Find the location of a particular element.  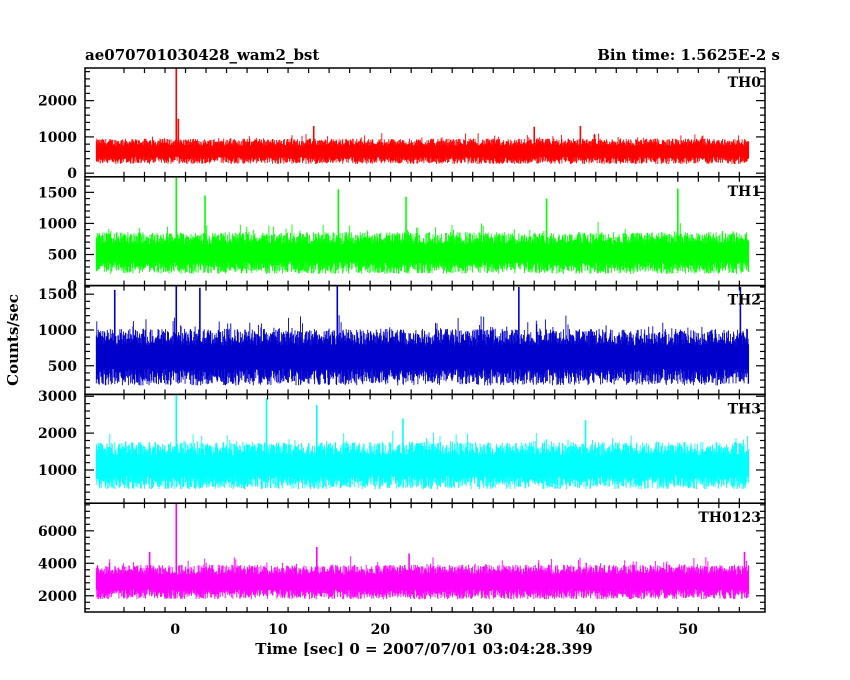

x-axis-label: Time [sec] 0 = 2007/07/01 03:04:28.399 is located at coordinates (423, 649).